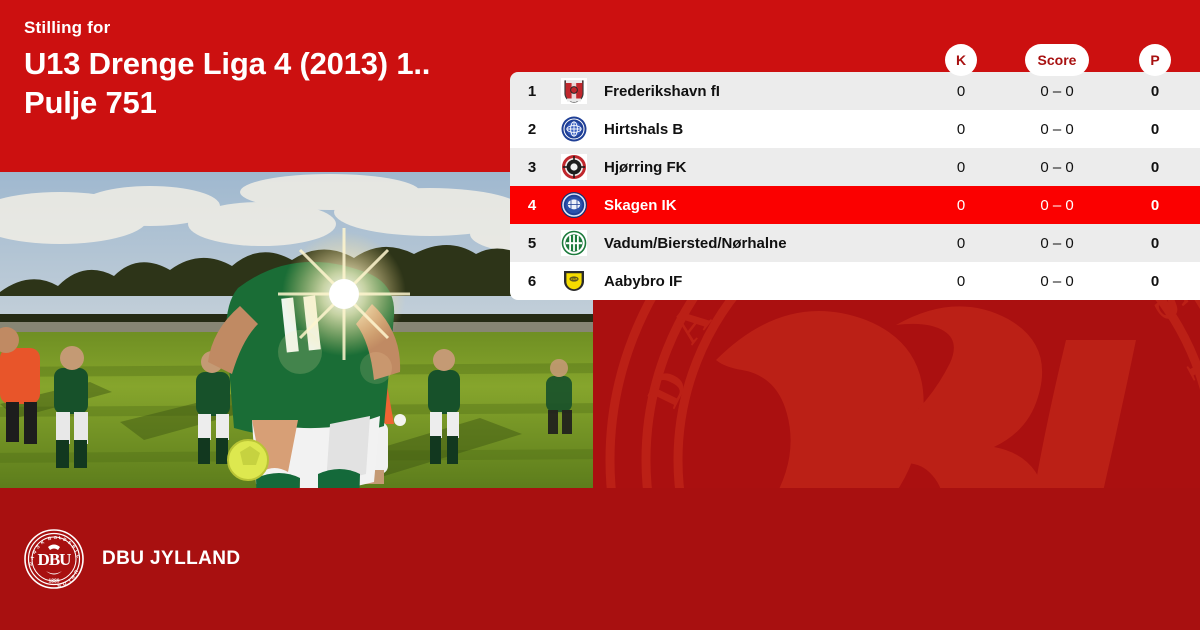  Describe the element at coordinates (644, 129) in the screenshot. I see `row-team-name: Hirtshals B` at that location.